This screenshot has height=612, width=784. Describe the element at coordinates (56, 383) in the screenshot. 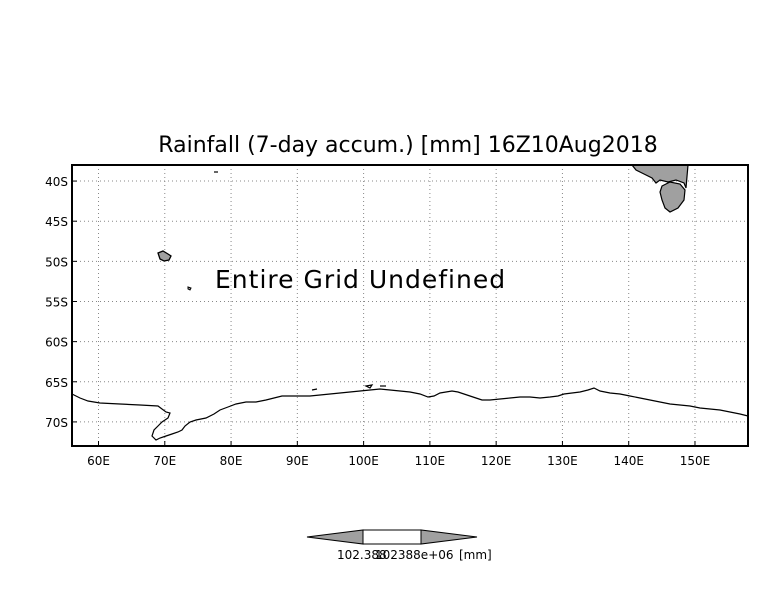

I see `lat-tick-label: 65S` at that location.